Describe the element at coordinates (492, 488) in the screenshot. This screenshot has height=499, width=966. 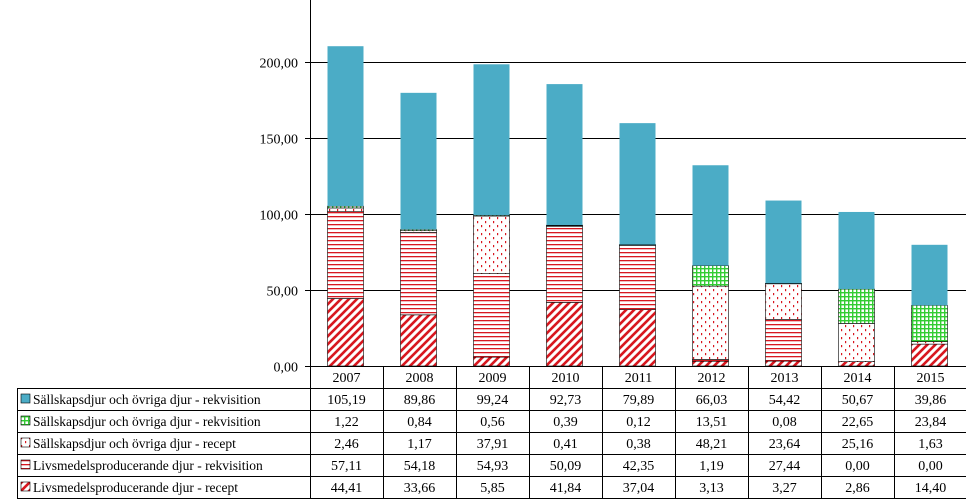
I see `data-label: 5,85` at that location.